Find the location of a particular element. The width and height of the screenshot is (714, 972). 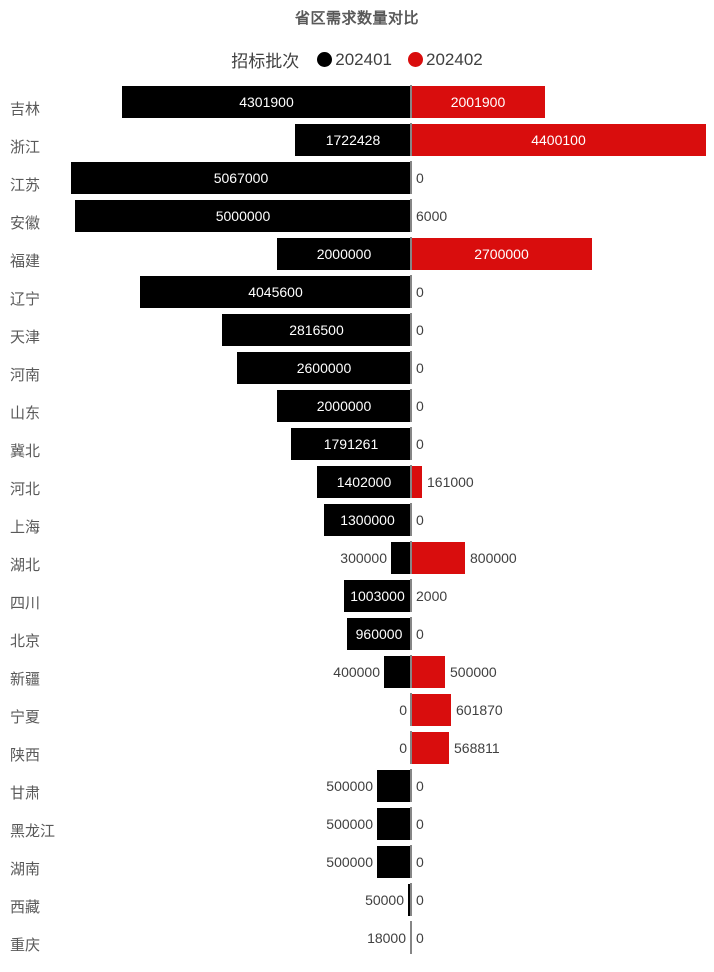

chart-row: 陕西 0 568811 is located at coordinates (357, 750).